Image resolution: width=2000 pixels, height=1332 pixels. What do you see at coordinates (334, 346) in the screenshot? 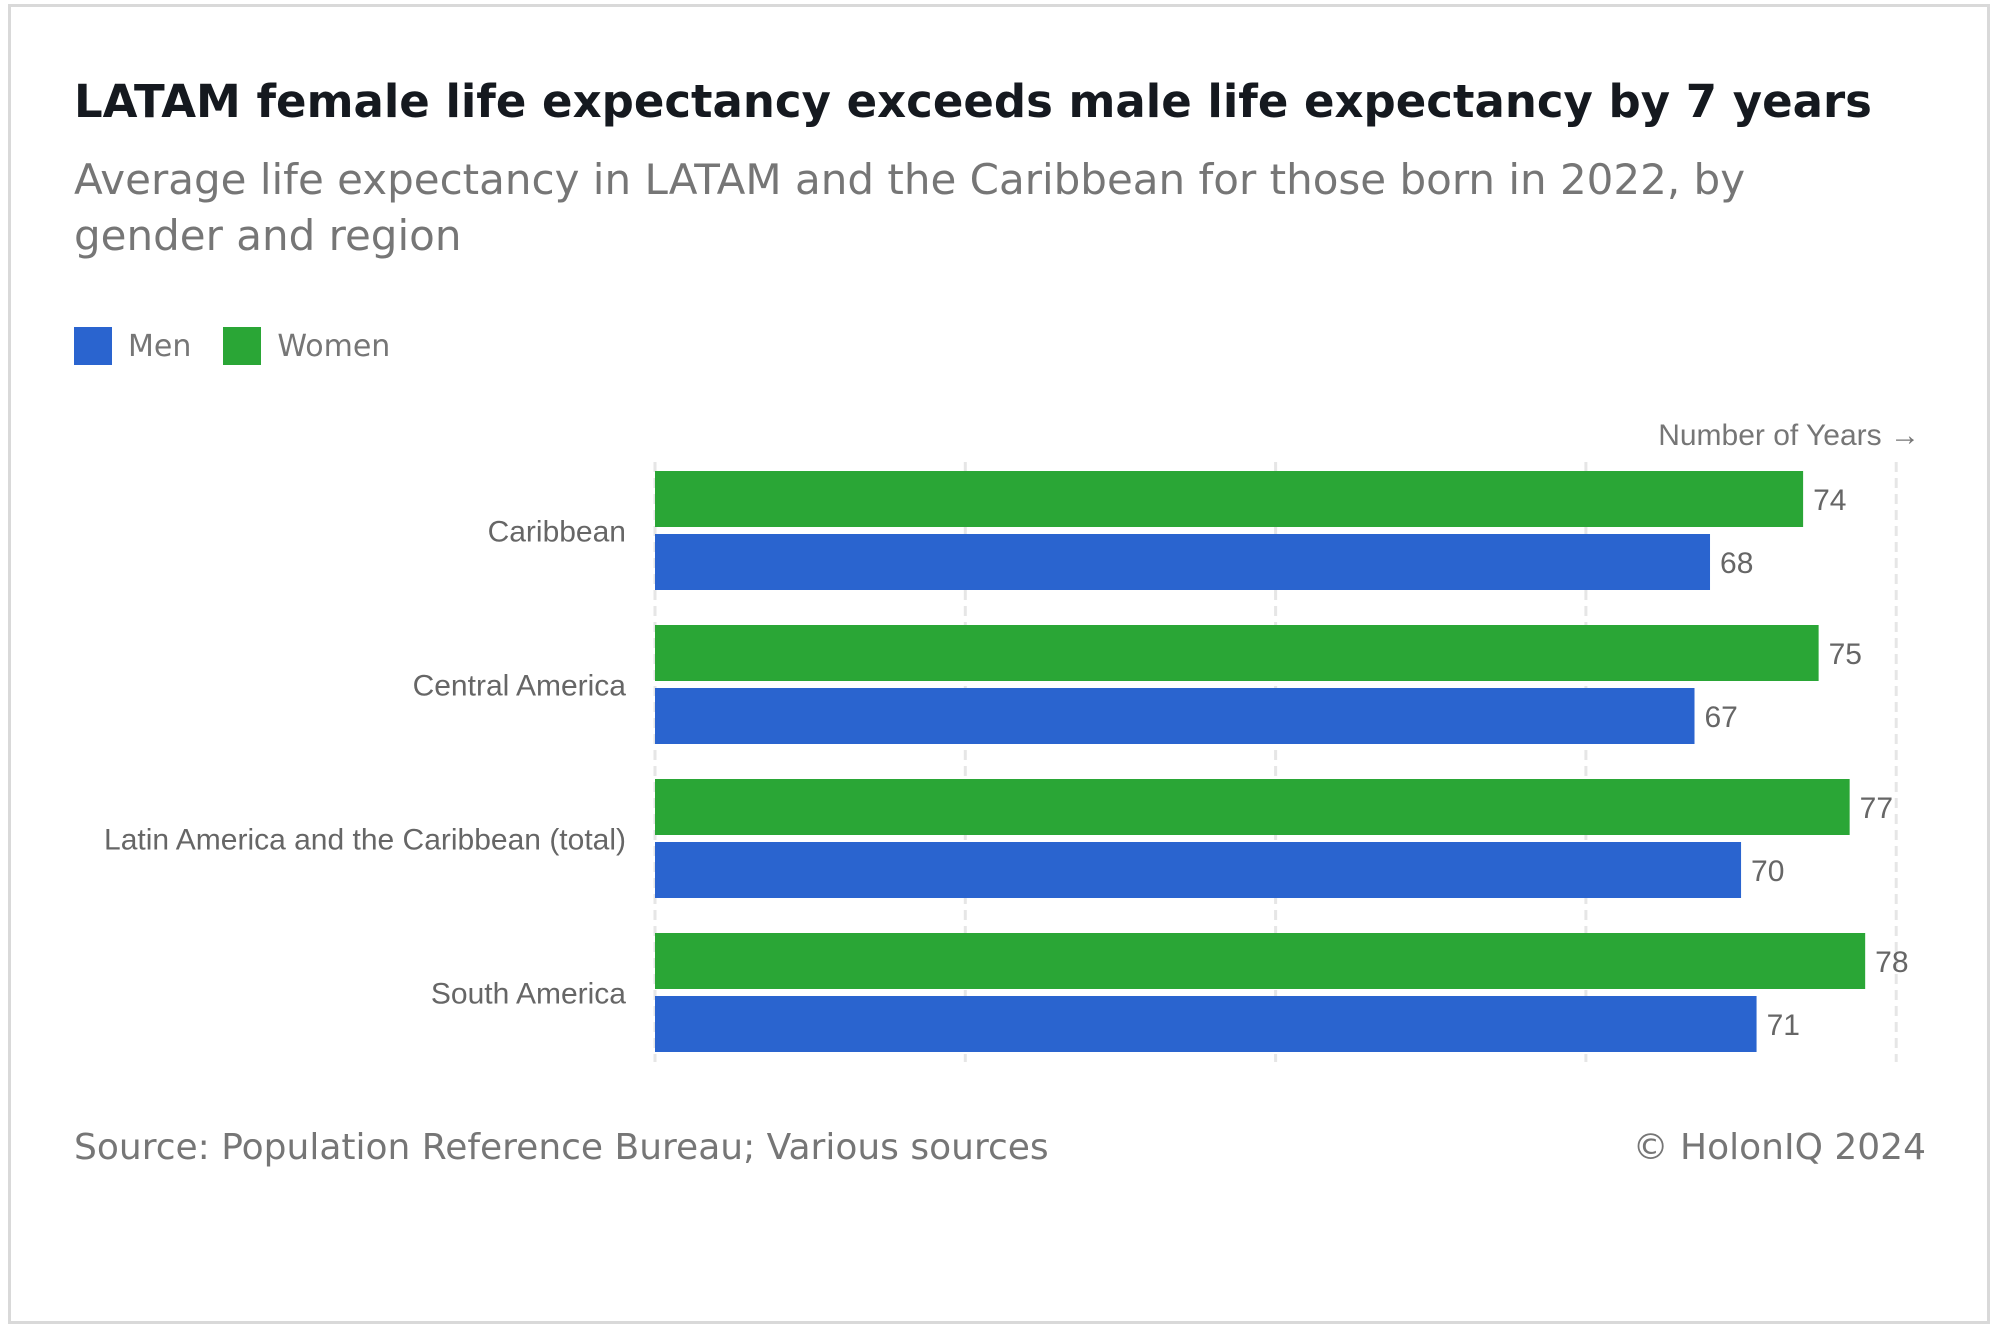
I see `legend-label-women: Women` at bounding box center [334, 346].